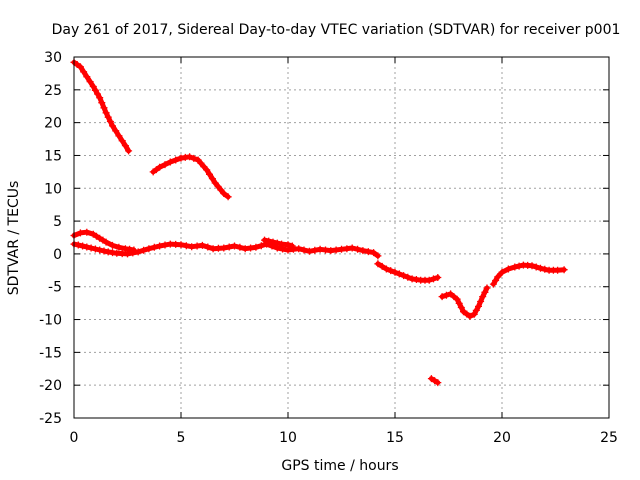 The height and width of the screenshot is (480, 640). Describe the element at coordinates (502, 438) in the screenshot. I see `x-tick-label: 20` at that location.